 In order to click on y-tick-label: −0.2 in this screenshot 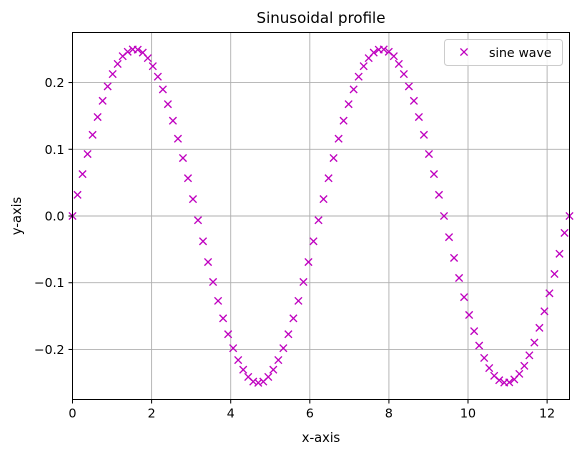, I will do `click(49, 349)`.